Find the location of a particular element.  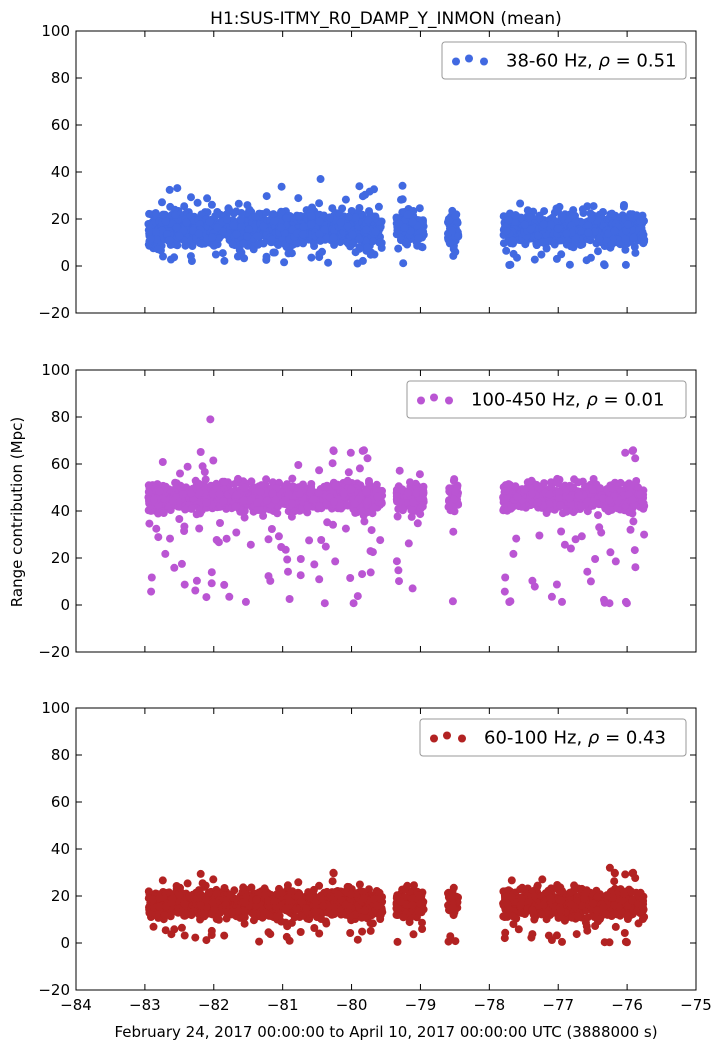

legend-marker is located at coordinates (484, 61).